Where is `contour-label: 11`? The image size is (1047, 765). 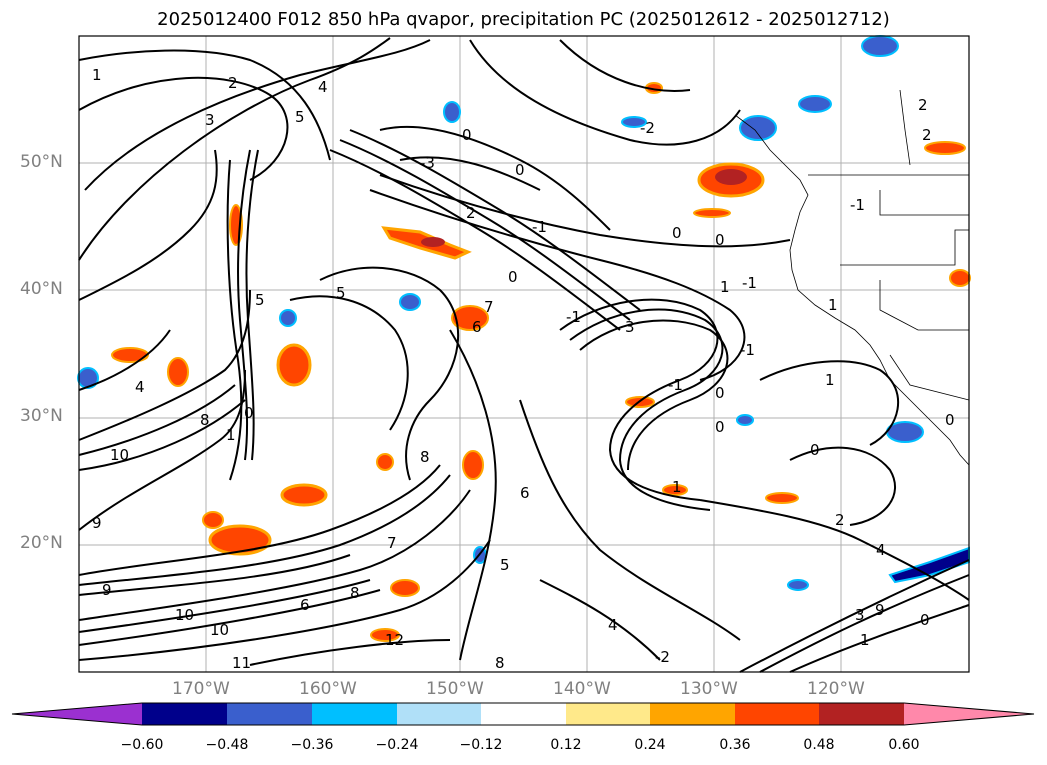 contour-label: 11 is located at coordinates (241, 663).